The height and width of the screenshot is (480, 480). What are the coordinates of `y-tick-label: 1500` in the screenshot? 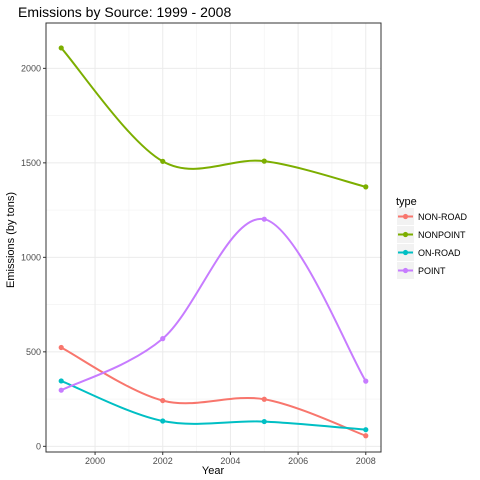 It's located at (31, 163).